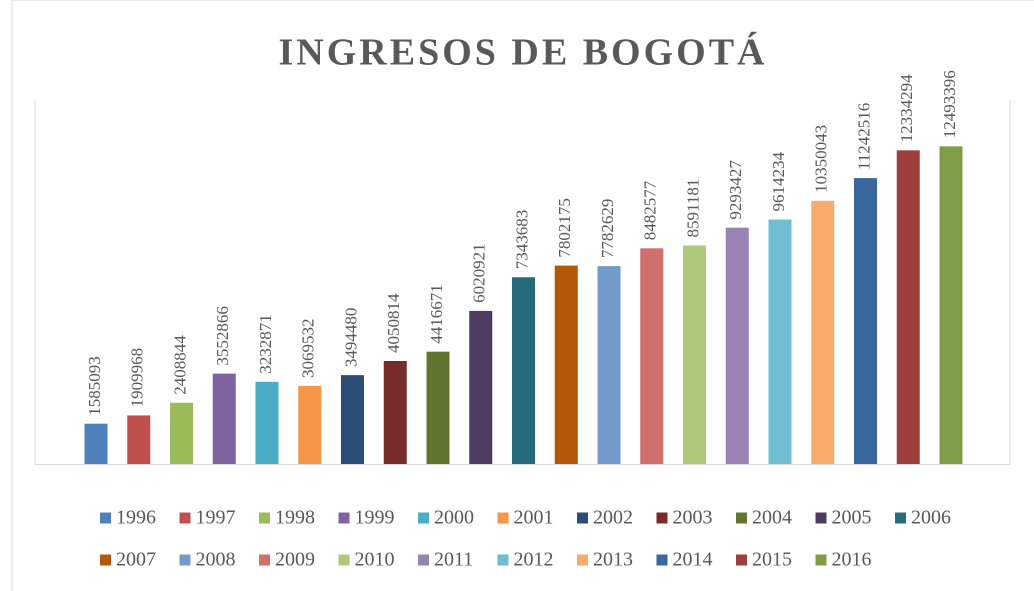 The width and height of the screenshot is (1034, 591). Describe the element at coordinates (295, 560) in the screenshot. I see `legend-label: 2009` at that location.